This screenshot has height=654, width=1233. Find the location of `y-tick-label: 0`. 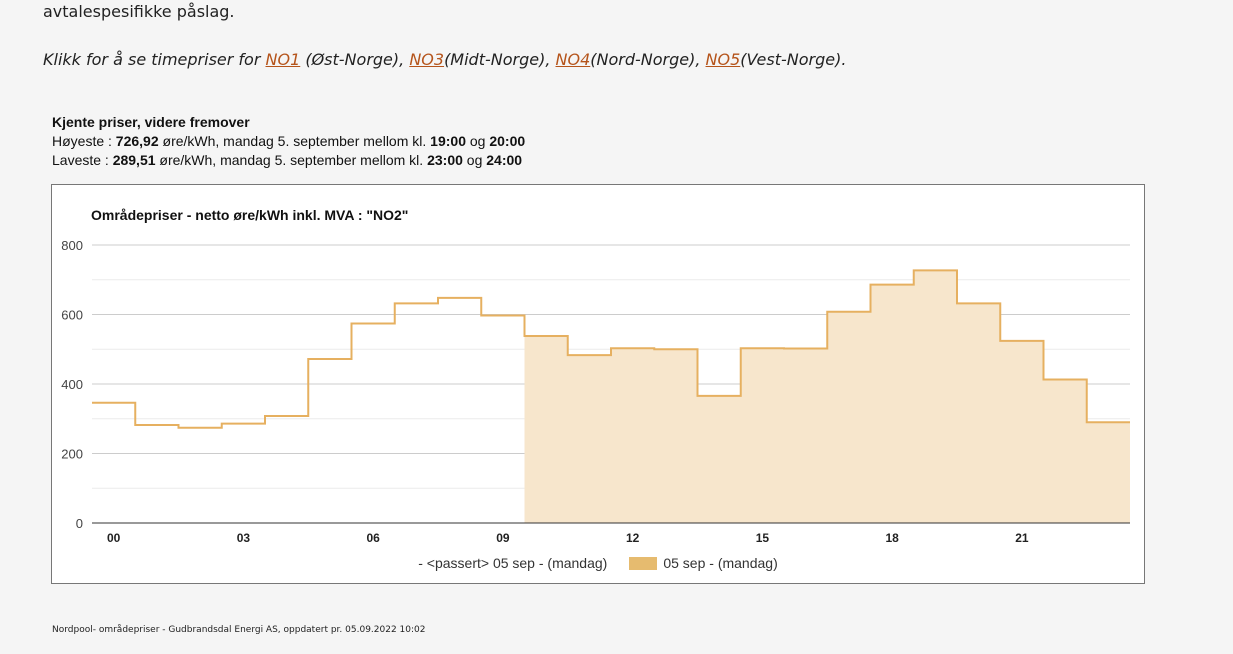

y-tick-label: 0 is located at coordinates (79, 523).